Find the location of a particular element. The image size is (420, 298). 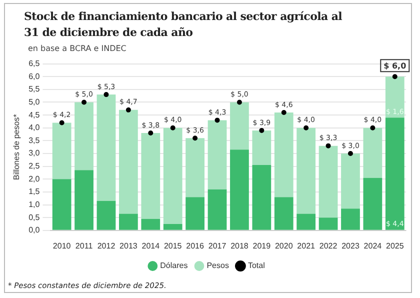

y-tick-label: 3,0 is located at coordinates (34, 153).